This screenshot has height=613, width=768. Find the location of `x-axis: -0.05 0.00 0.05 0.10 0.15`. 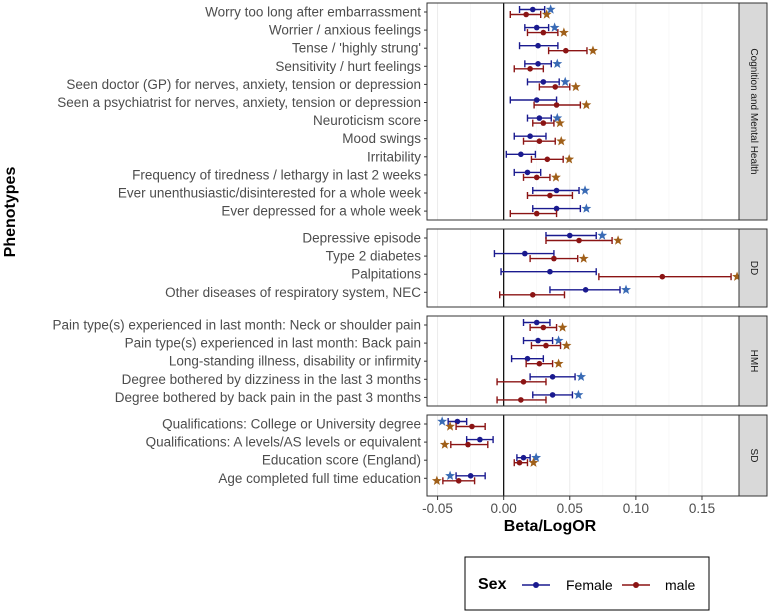

x-axis: -0.05 0.00 0.05 0.10 0.15 is located at coordinates (568, 506).